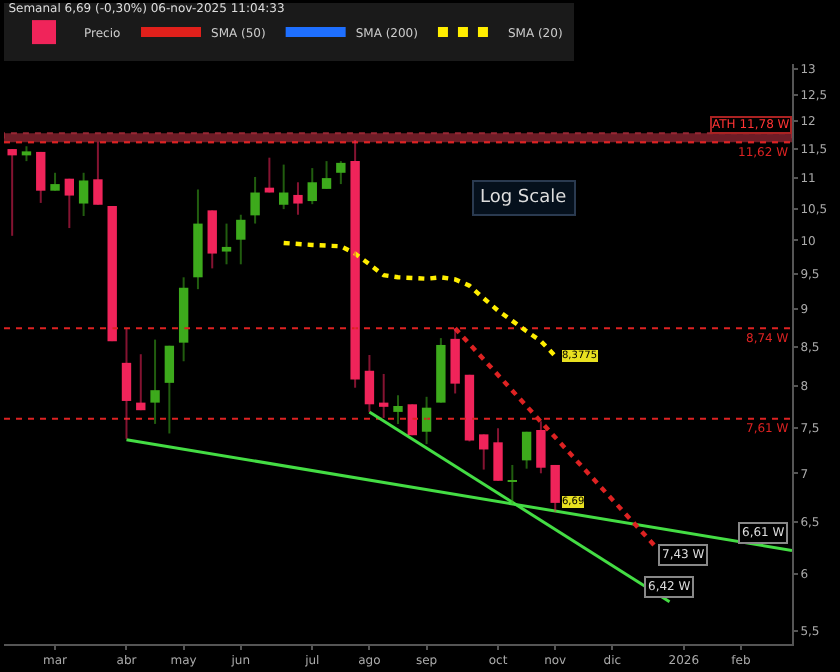 This screenshot has width=840, height=672. Describe the element at coordinates (419, 299) in the screenshot. I see `line-series` at that location.